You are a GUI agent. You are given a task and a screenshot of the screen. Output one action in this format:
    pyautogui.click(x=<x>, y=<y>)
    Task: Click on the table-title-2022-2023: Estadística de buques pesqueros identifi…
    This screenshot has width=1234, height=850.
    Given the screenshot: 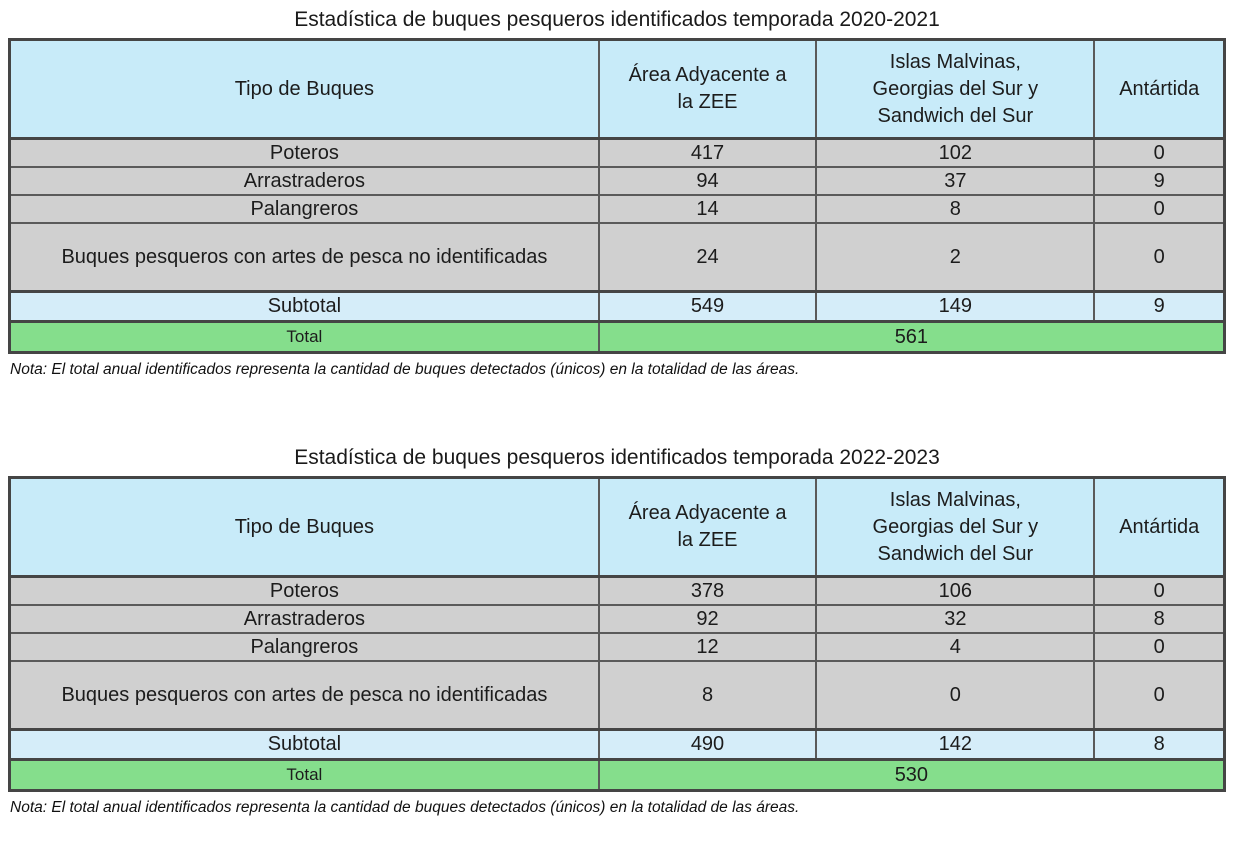 What is the action you would take?
    pyautogui.click(x=617, y=457)
    